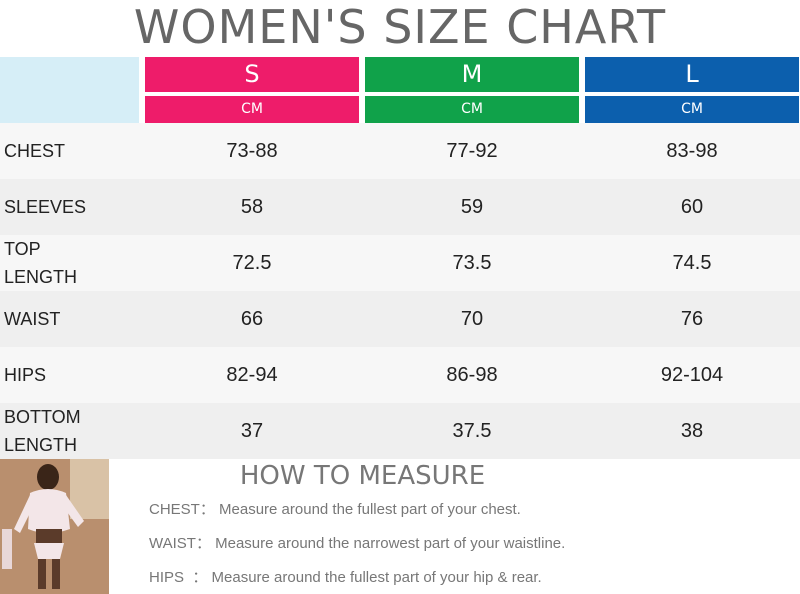 Image resolution: width=800 pixels, height=594 pixels. Describe the element at coordinates (180, 543) in the screenshot. I see `measure-key: WAIST：` at that location.